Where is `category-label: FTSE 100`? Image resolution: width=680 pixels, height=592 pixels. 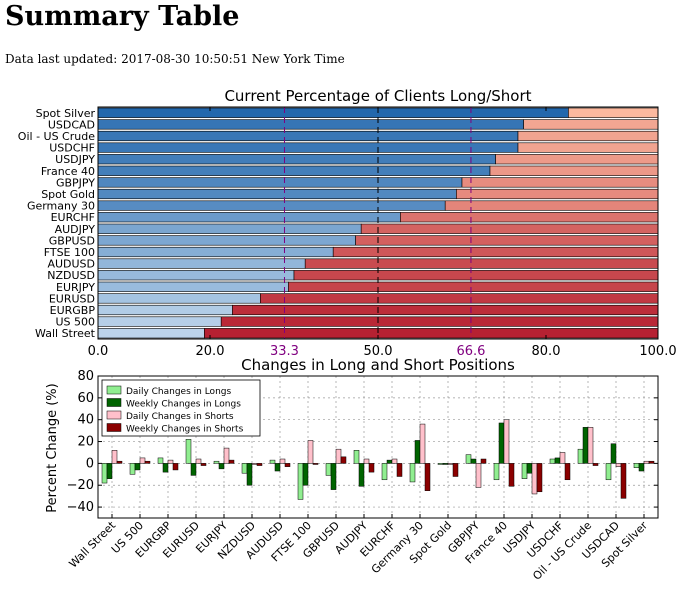 category-label: FTSE 100 is located at coordinates (69, 252).